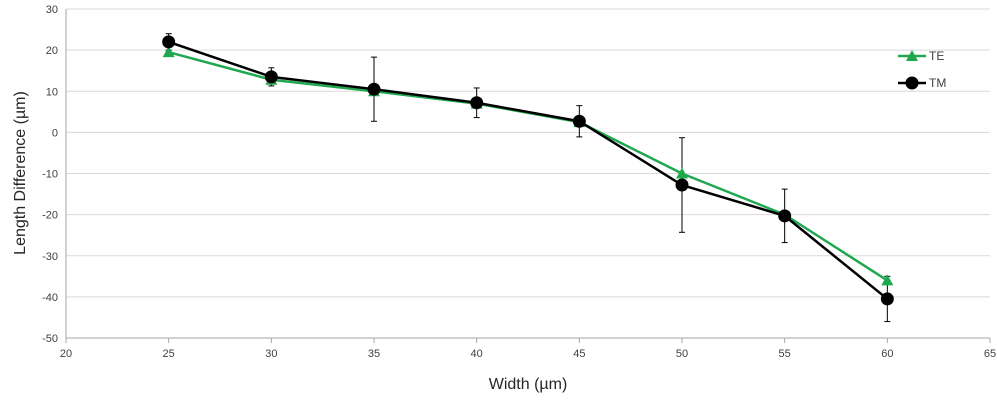  Describe the element at coordinates (922, 83) in the screenshot. I see `legend-item-tm: TM` at that location.